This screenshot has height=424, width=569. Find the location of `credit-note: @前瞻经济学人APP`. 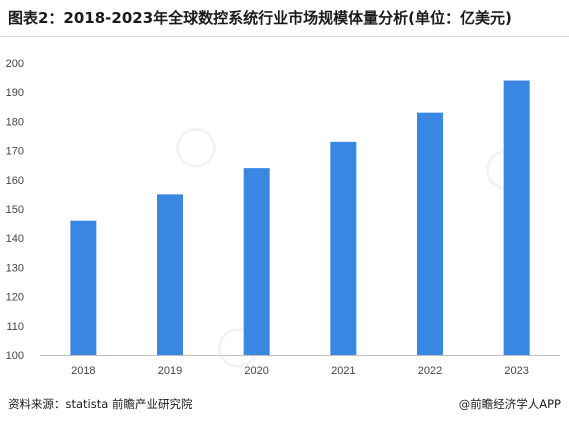

credit-note: @前瞻经济学人APP is located at coordinates (509, 404).